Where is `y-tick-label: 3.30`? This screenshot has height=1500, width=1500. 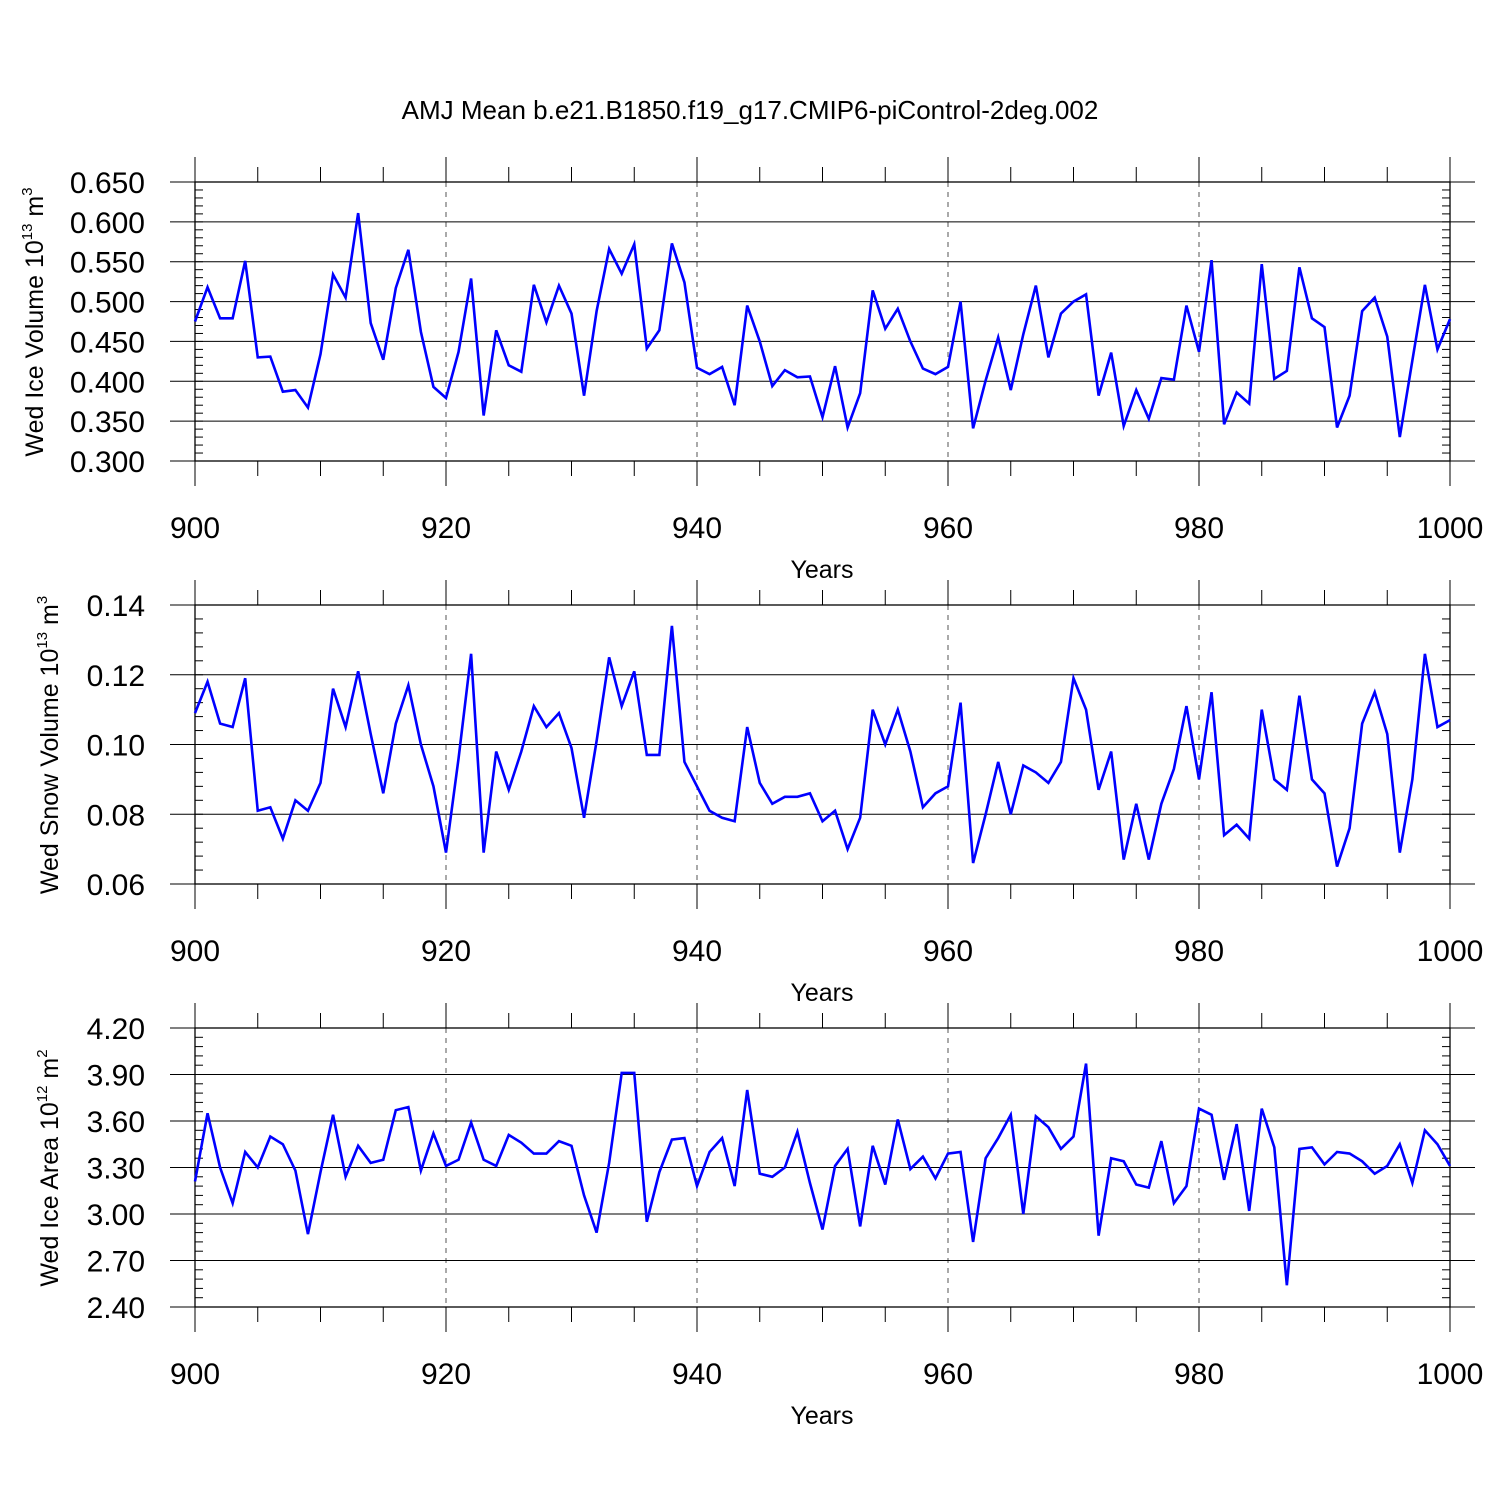
y-tick-label: 3.30 is located at coordinates (116, 1169).